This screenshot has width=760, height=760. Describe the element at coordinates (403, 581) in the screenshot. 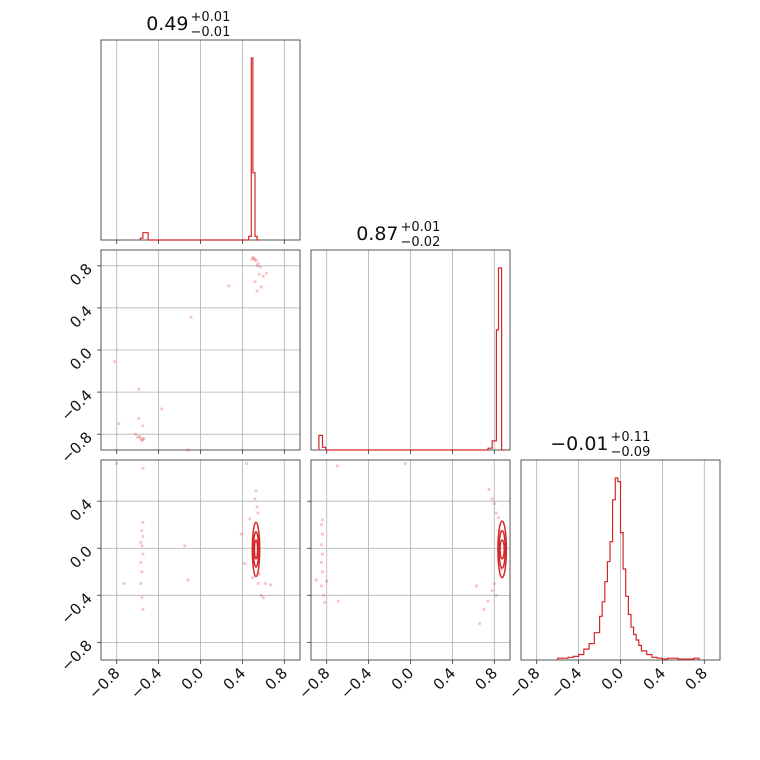

I see `scatter-panel-3-2: −0.8 −0.4 0.0 0.4 0.8` at that location.